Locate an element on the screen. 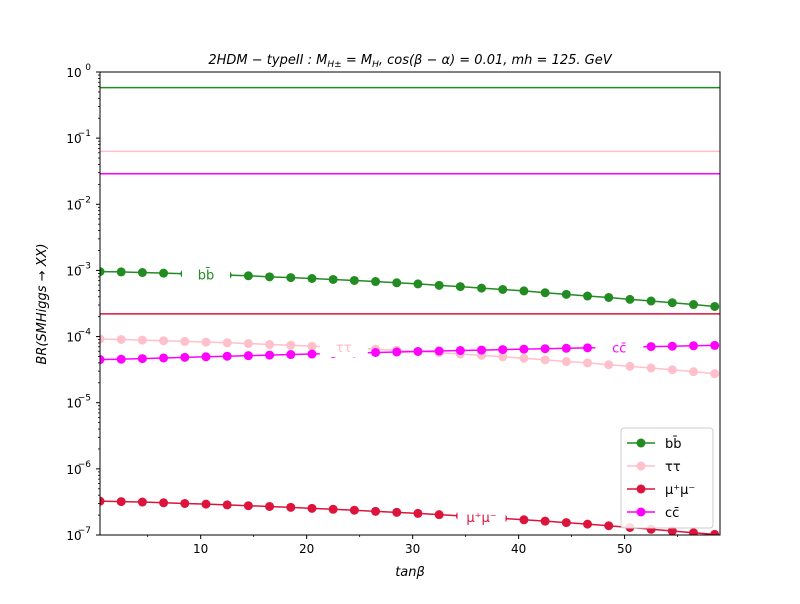 The height and width of the screenshot is (604, 800). legend-box is located at coordinates (667, 478).